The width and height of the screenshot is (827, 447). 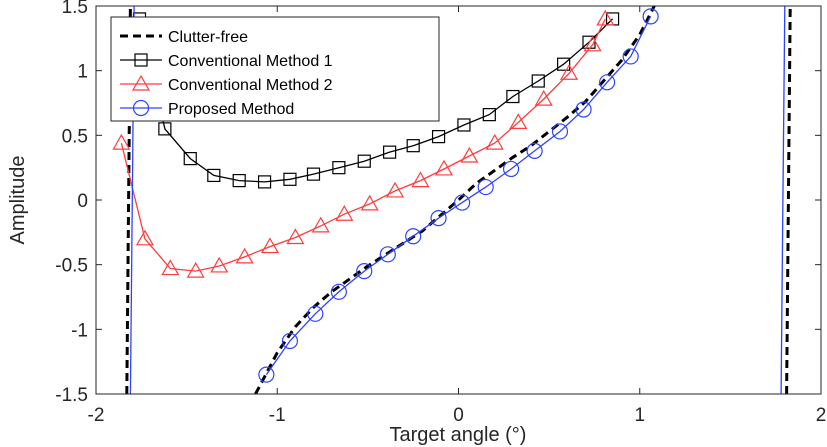 What do you see at coordinates (75, 9) in the screenshot?
I see `y-tick-label: 1.5` at bounding box center [75, 9].